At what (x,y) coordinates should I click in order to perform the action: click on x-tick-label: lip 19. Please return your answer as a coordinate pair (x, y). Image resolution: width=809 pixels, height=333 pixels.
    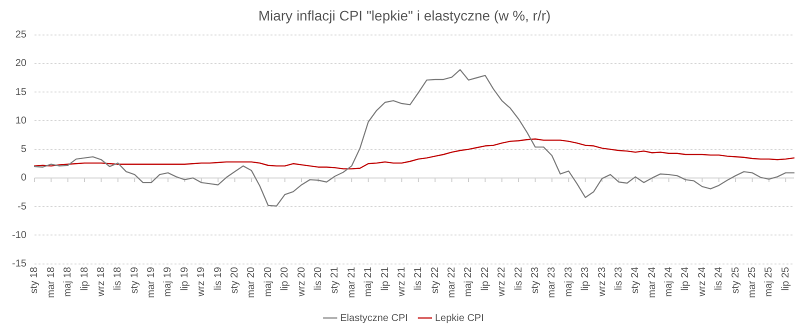
    Looking at the image, I should click on (184, 278).